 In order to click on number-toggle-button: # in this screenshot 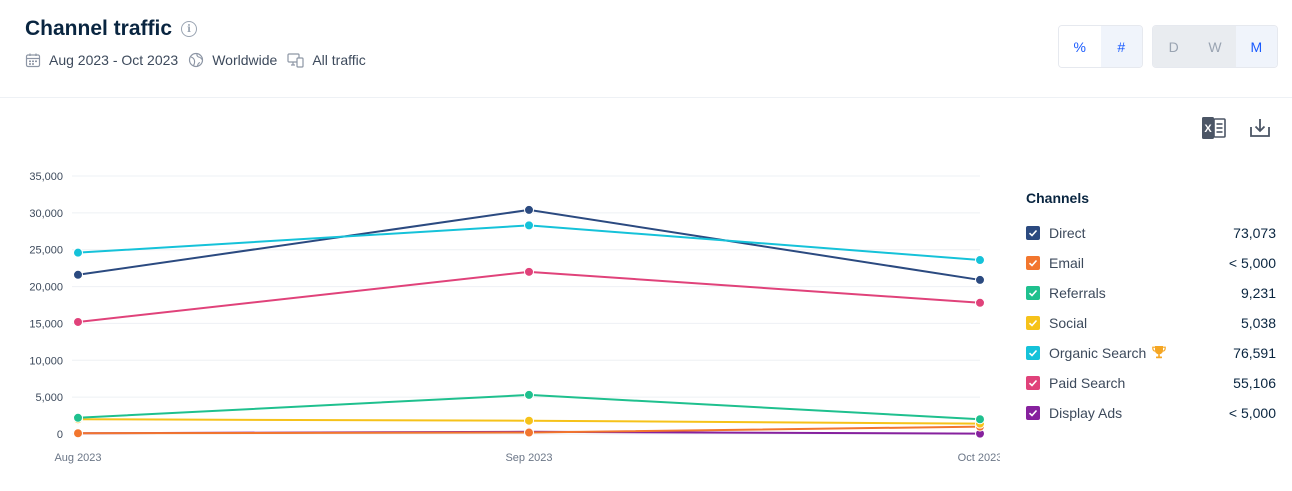, I will do `click(1121, 46)`.